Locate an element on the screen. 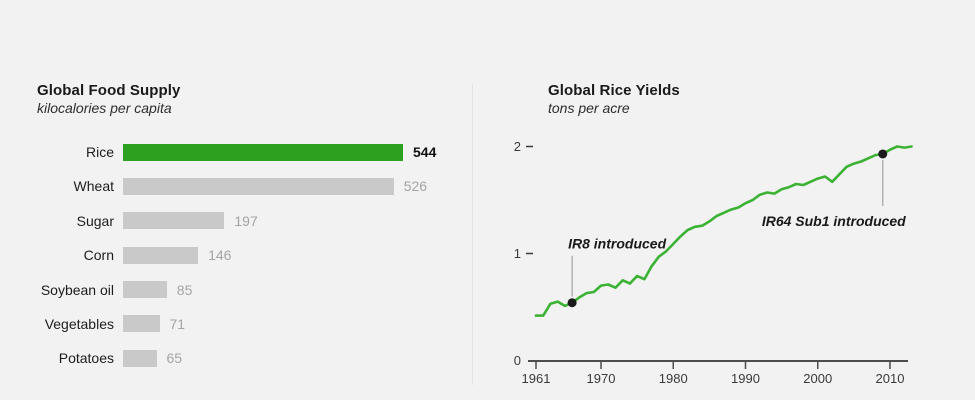  bar-row: Potatoes 65 is located at coordinates (252, 358).